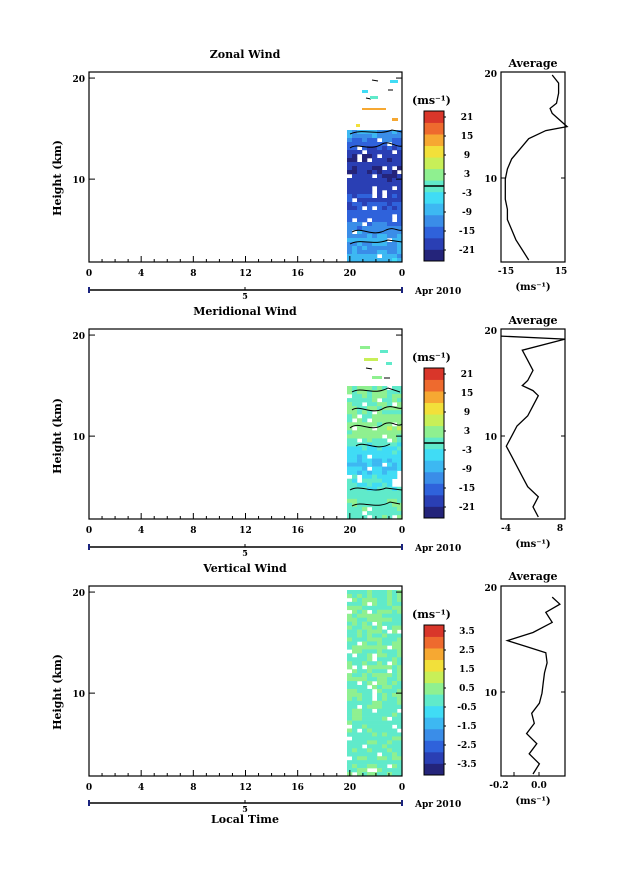 The image size is (619, 877). Describe the element at coordinates (78, 695) in the screenshot. I see `y-tick-label: 10` at that location.